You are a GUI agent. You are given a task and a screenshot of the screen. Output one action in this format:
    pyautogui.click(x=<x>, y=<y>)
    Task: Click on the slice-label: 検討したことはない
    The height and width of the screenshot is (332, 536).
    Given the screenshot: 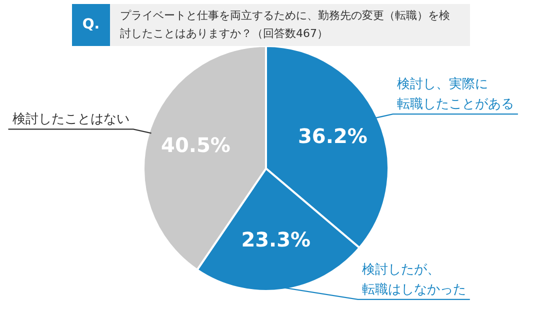 What is the action you would take?
    pyautogui.click(x=71, y=120)
    